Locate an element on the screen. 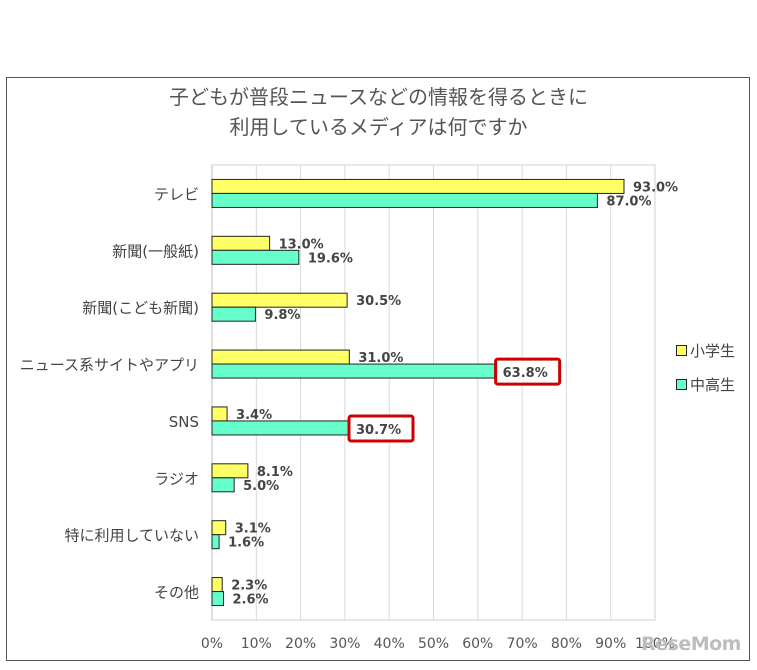 The width and height of the screenshot is (757, 670). data-label: 3.4% is located at coordinates (254, 415).